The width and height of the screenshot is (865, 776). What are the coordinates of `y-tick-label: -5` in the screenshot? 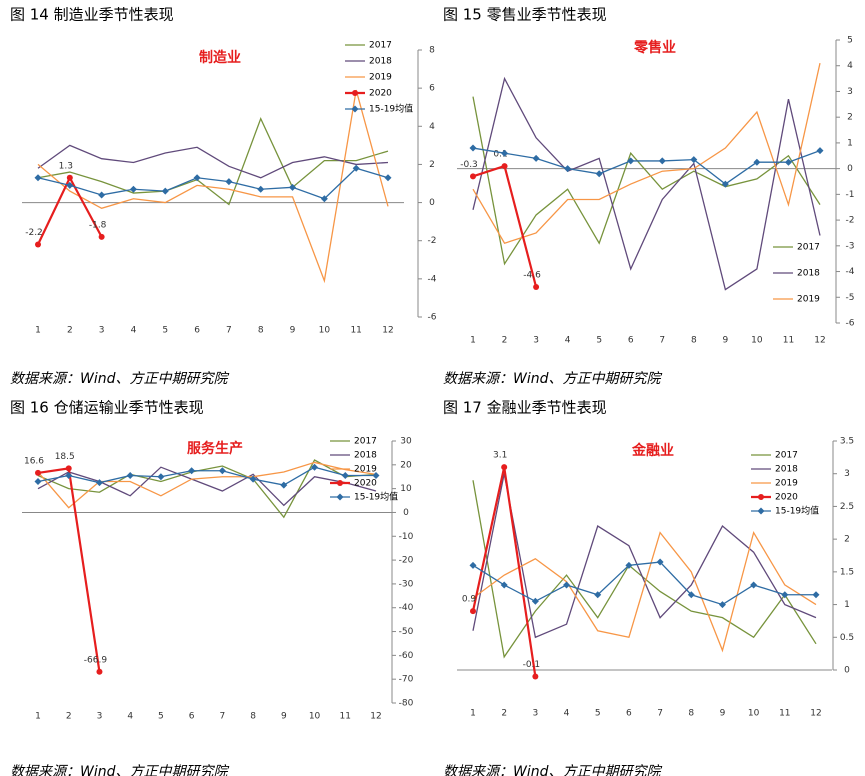 It's located at (850, 298).